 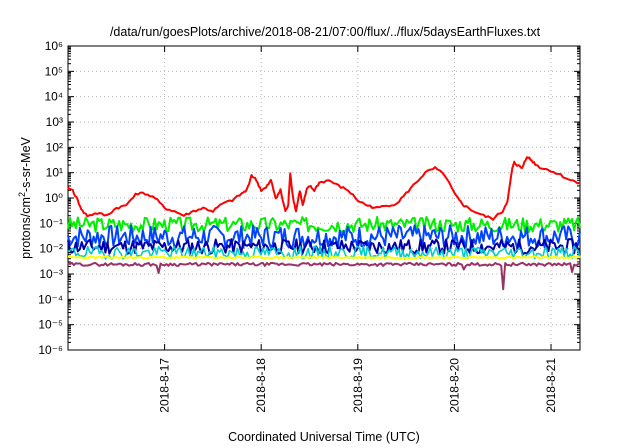 What do you see at coordinates (50, 325) in the screenshot?
I see `y-tick-label: 10⁻⁵` at bounding box center [50, 325].